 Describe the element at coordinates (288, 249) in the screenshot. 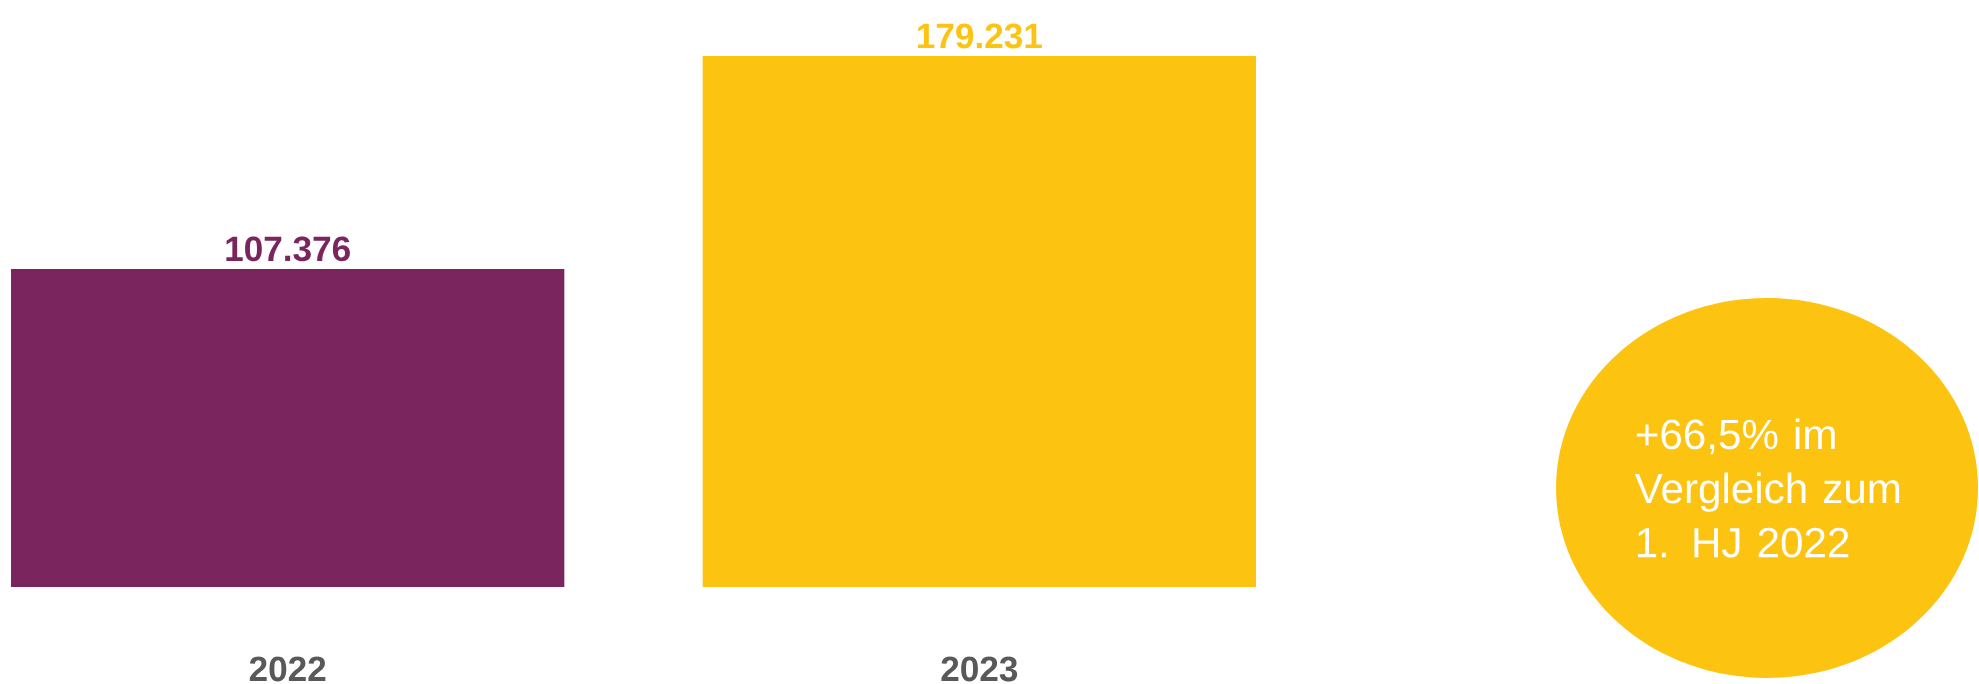

I see `data-label: 107.376` at that location.